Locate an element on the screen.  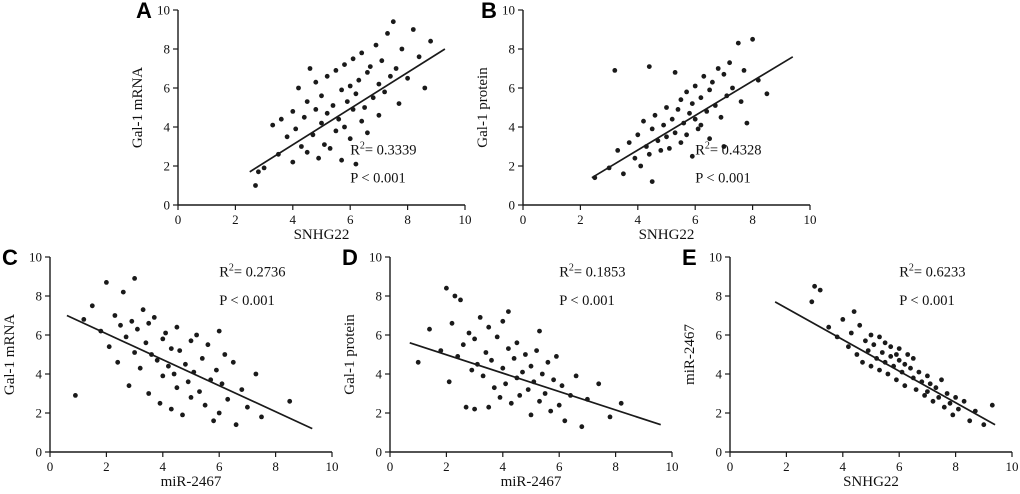
r-squared-annotation: R2= 0.6233 is located at coordinates (932, 272).